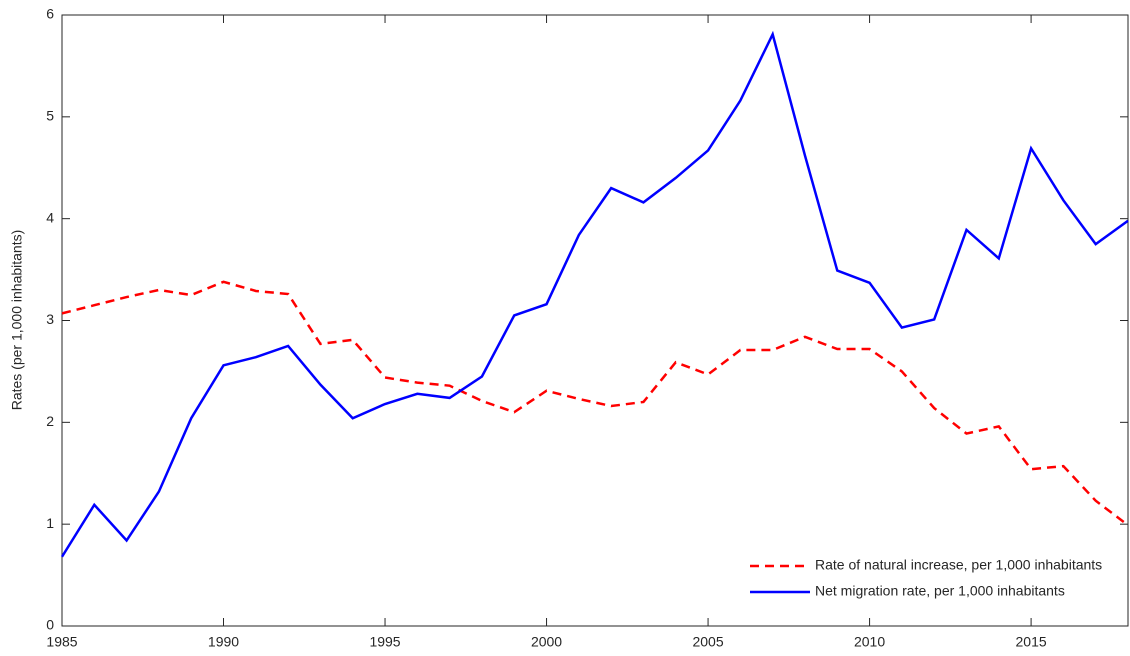 The image size is (1130, 656). Describe the element at coordinates (707, 642) in the screenshot. I see `x-tick-label: 2005` at that location.